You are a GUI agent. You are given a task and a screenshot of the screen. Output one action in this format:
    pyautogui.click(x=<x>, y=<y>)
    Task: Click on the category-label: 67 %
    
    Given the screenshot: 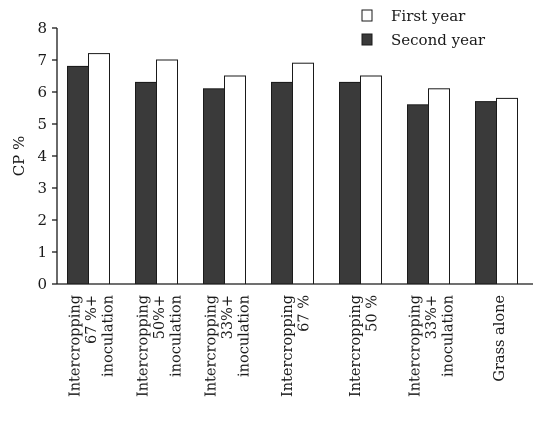 What is the action you would take?
    pyautogui.click(x=304, y=313)
    